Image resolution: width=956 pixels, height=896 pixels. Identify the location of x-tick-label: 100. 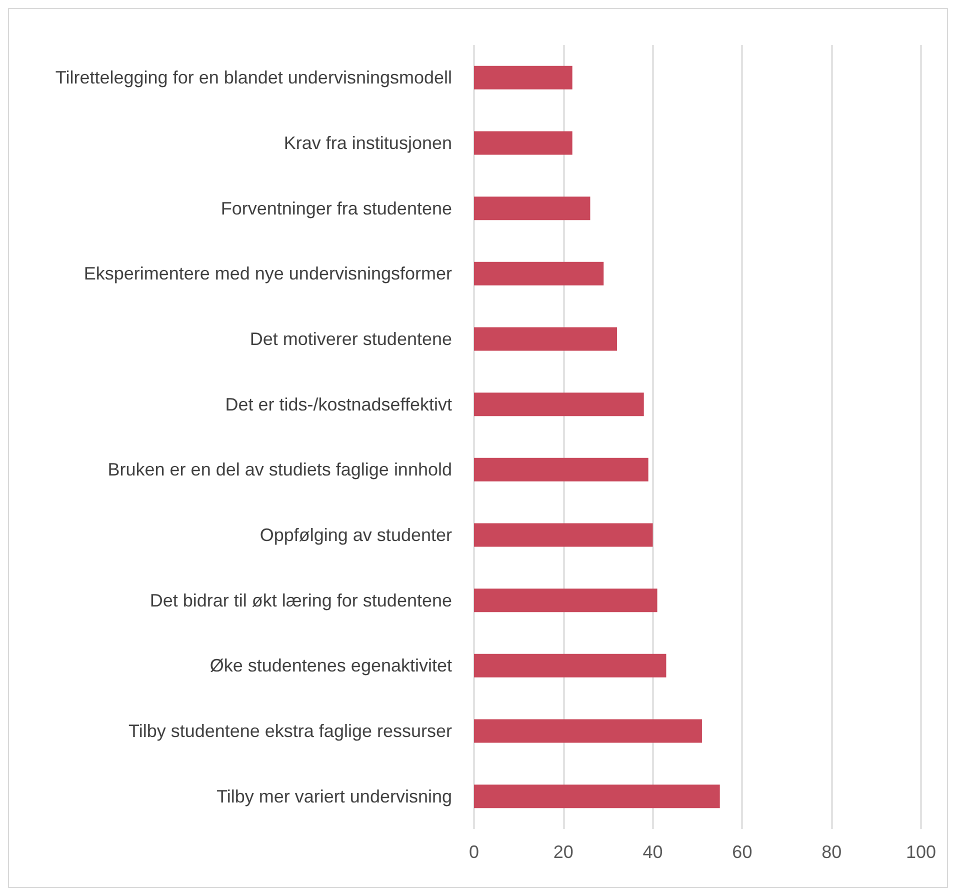
(921, 852).